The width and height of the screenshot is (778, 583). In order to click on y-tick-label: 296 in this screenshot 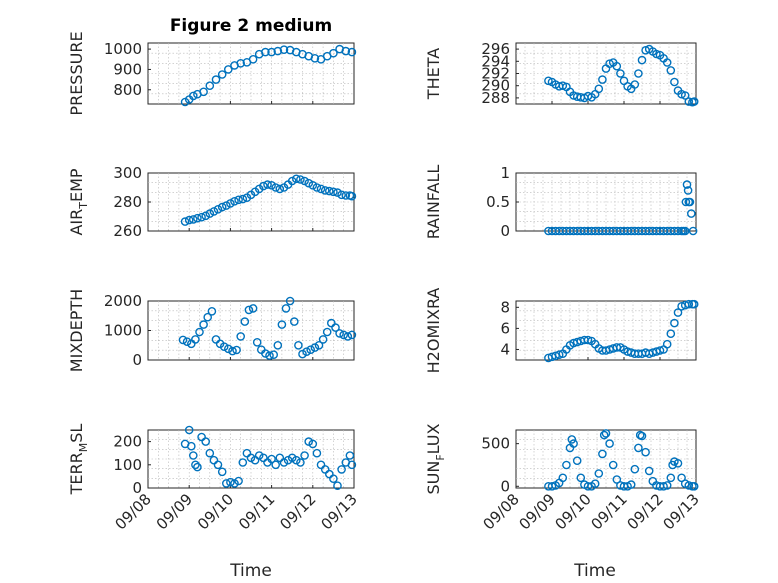, I will do `click(495, 49)`.